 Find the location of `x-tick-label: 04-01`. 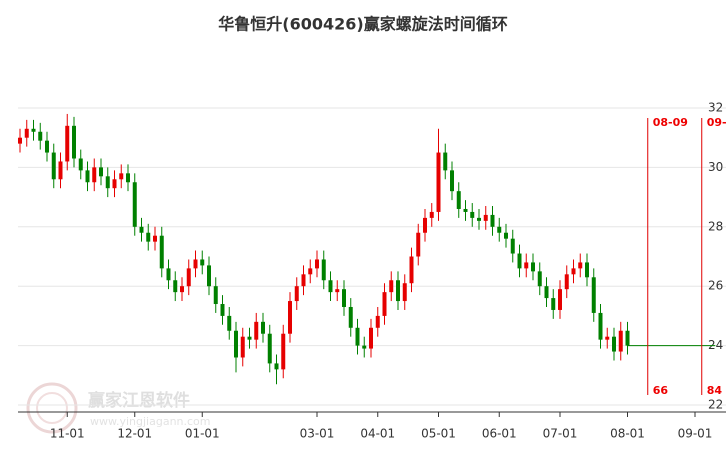

x-tick-label: 04-01 is located at coordinates (377, 434).